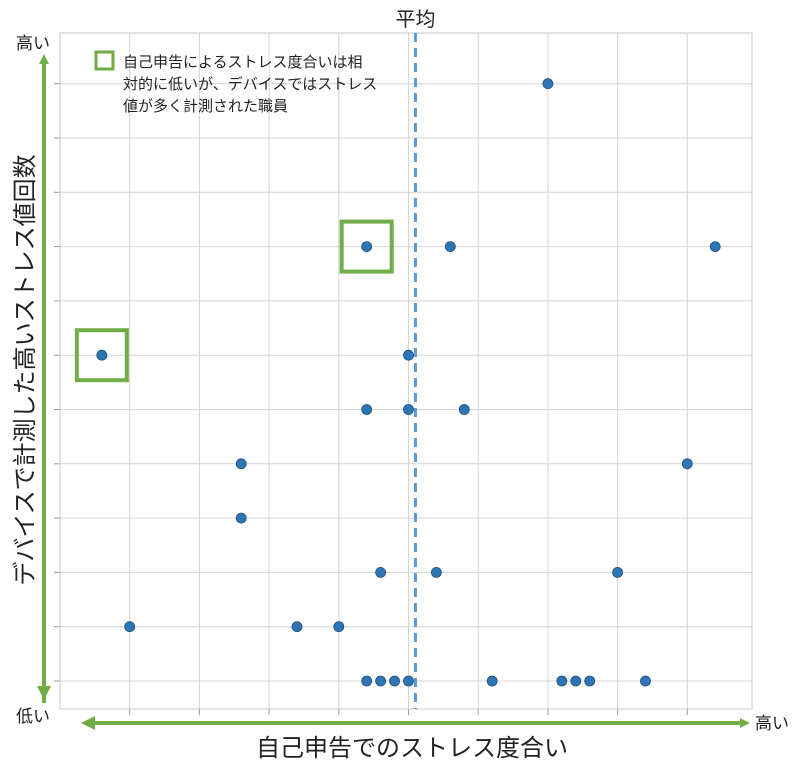 This screenshot has width=800, height=760. Describe the element at coordinates (44, 693) in the screenshot. I see `y-axis-arrow-bottom-head` at that location.